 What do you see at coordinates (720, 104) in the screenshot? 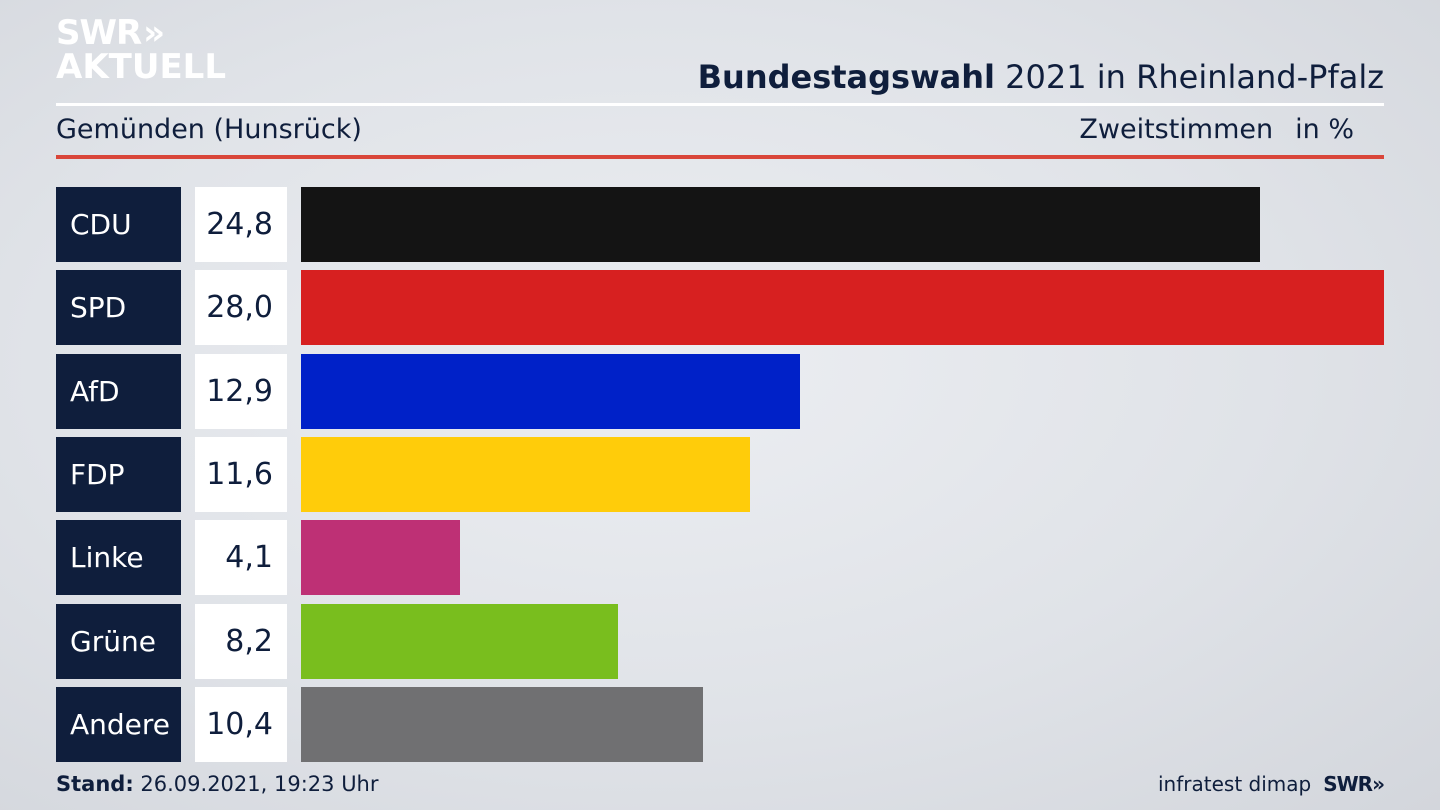
I see `title-divider` at bounding box center [720, 104].